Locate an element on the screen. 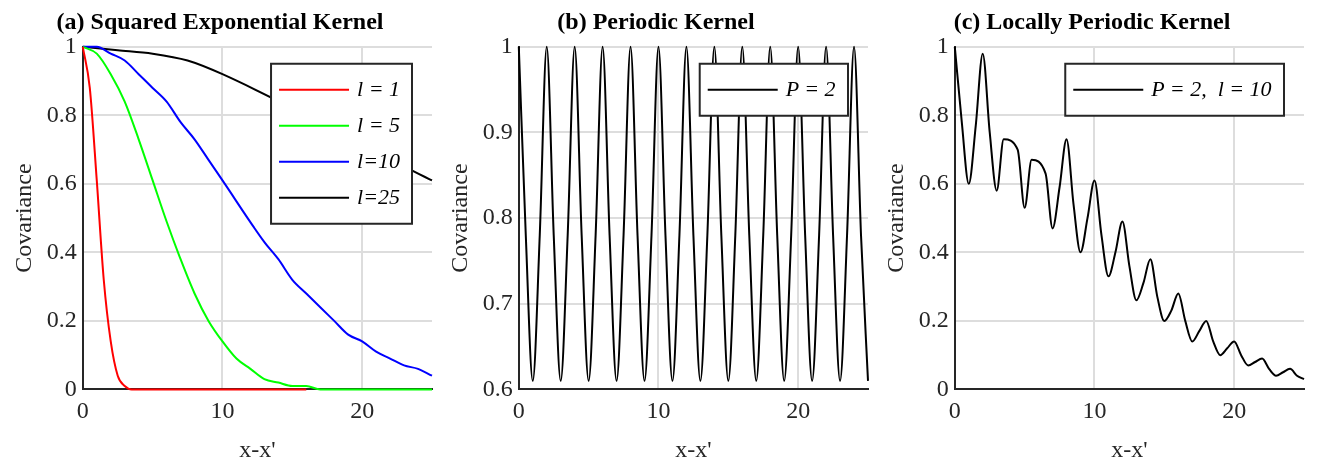 The height and width of the screenshot is (475, 1323). legend-label: P = 2 is located at coordinates (810, 88).